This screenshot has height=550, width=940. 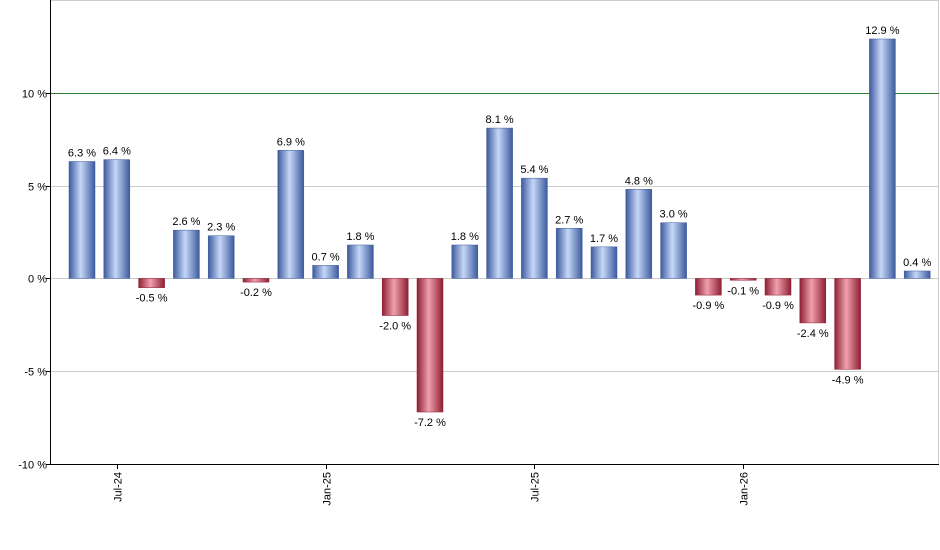 I want to click on data-label: 2.3 %, so click(x=221, y=228).